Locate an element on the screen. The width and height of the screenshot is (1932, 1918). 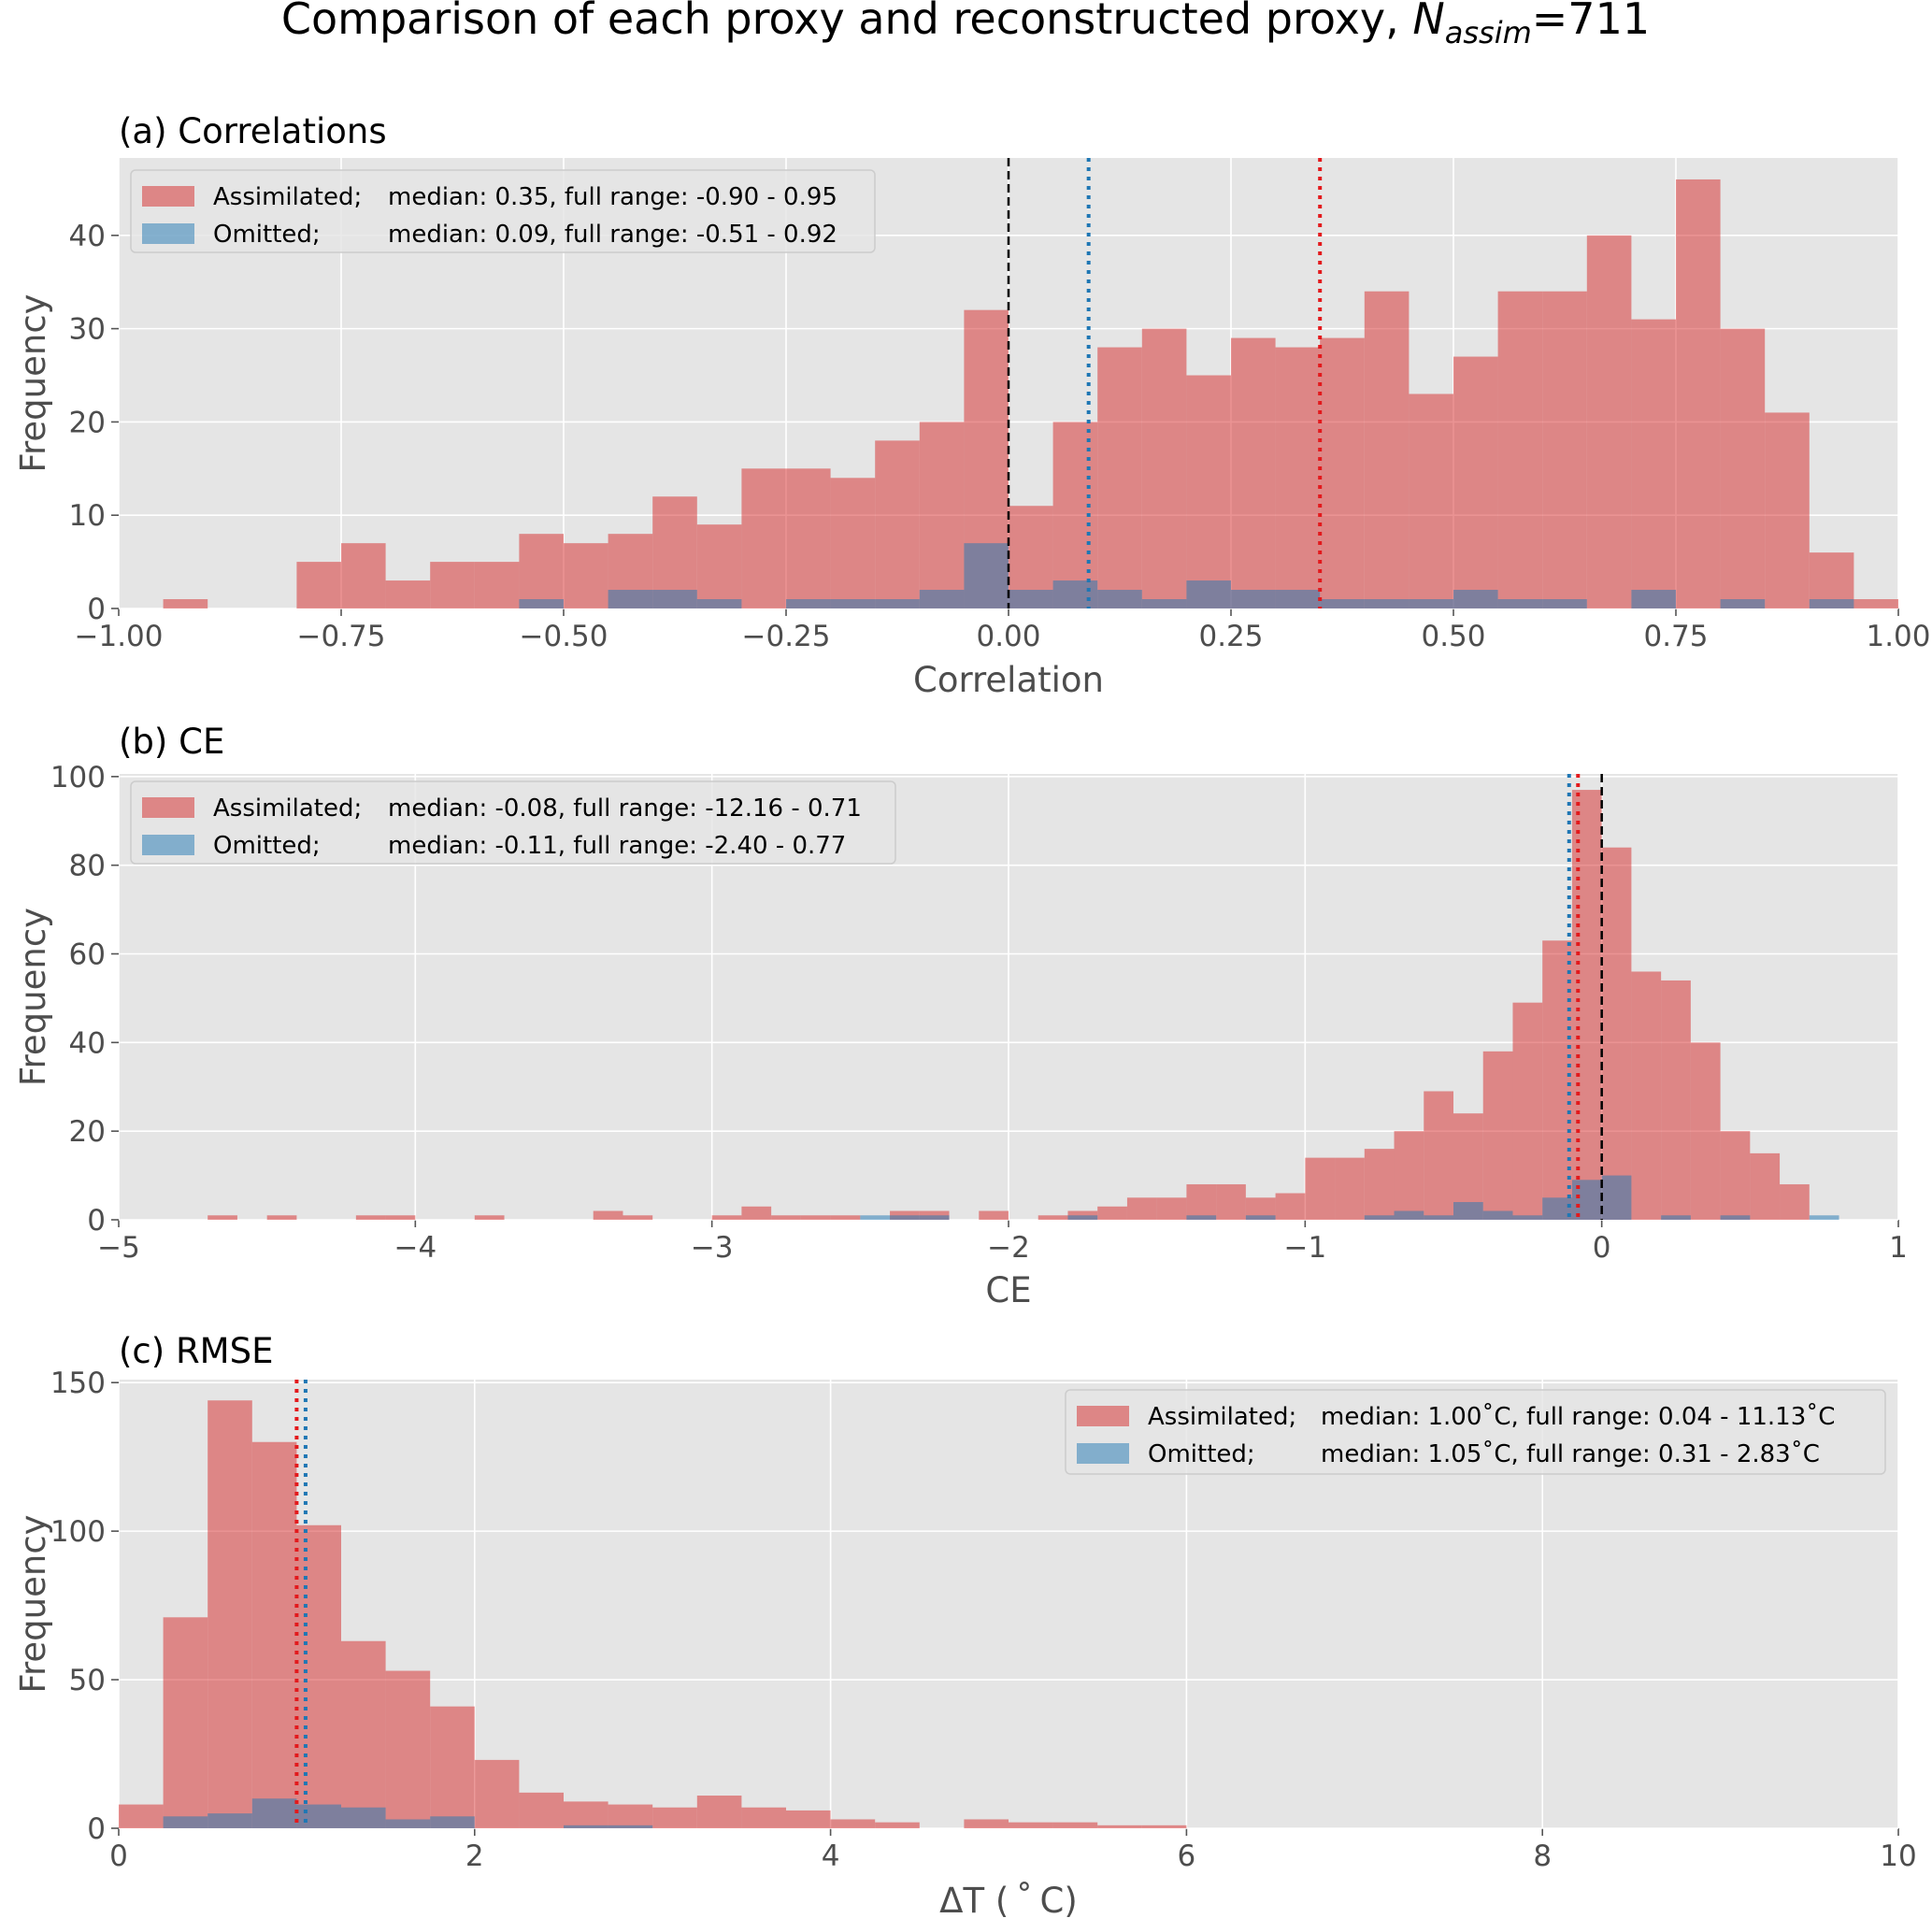
series-assimilated is located at coordinates (653, 1614).